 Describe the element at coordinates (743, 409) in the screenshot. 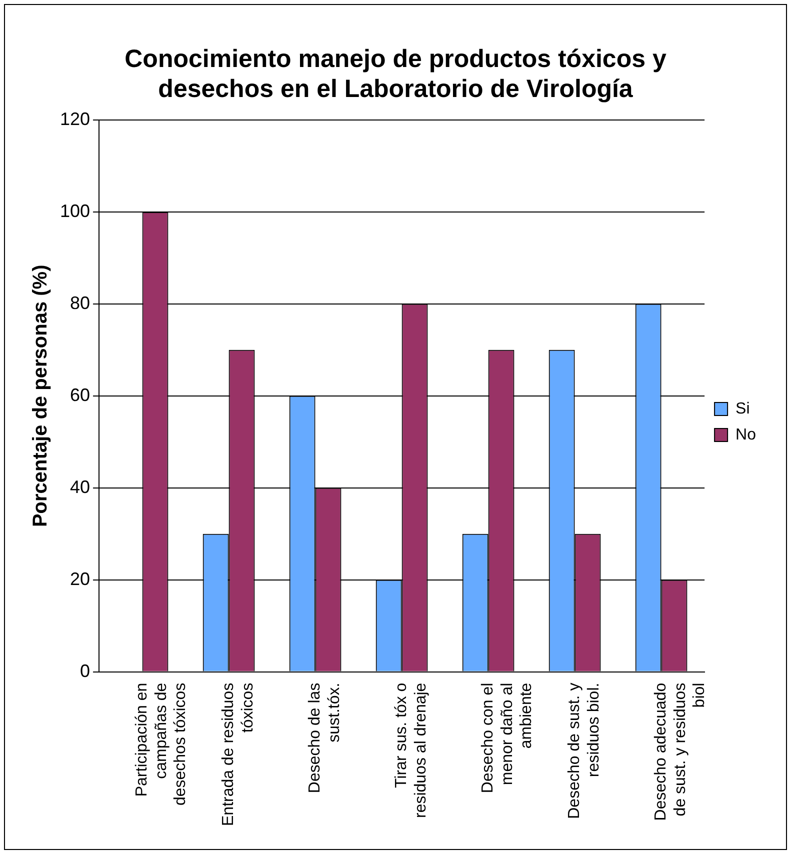

I see `legend-label: Si` at that location.